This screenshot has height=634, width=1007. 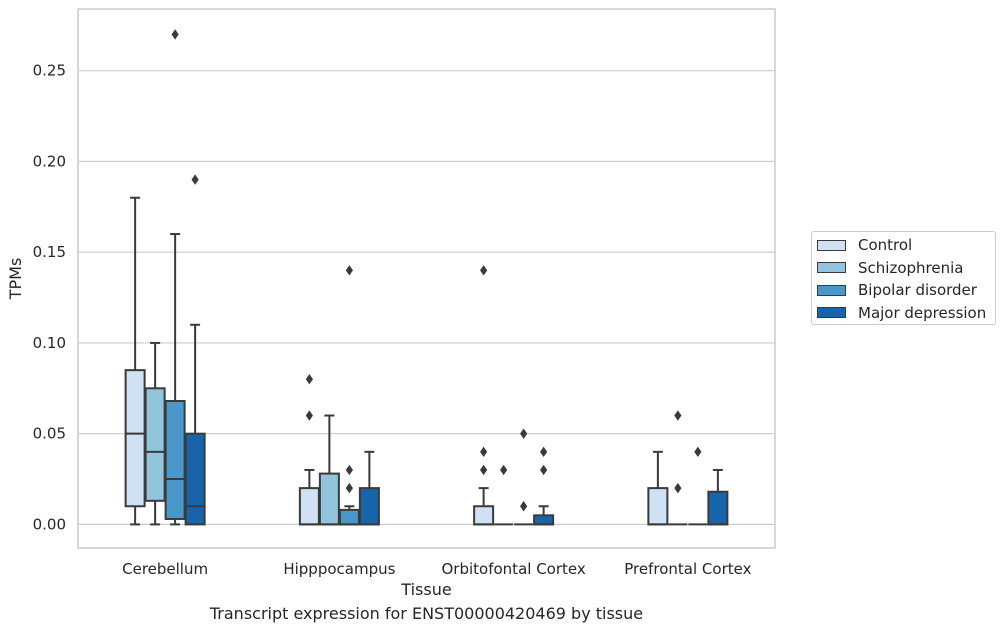 I want to click on y-axis-label: TPMs, so click(x=15, y=279).